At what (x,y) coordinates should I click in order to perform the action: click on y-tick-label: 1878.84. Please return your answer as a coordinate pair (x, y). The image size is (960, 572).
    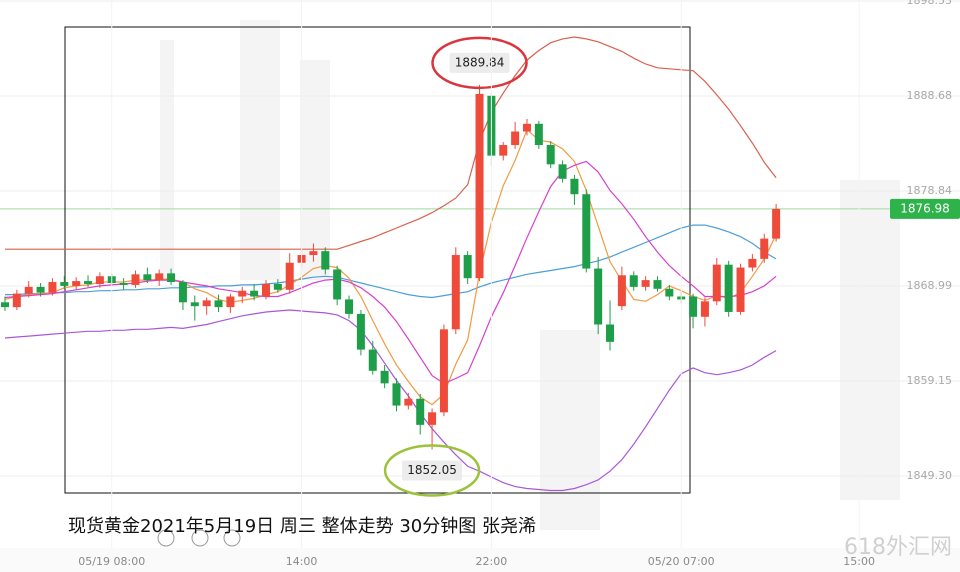
    Looking at the image, I should click on (930, 190).